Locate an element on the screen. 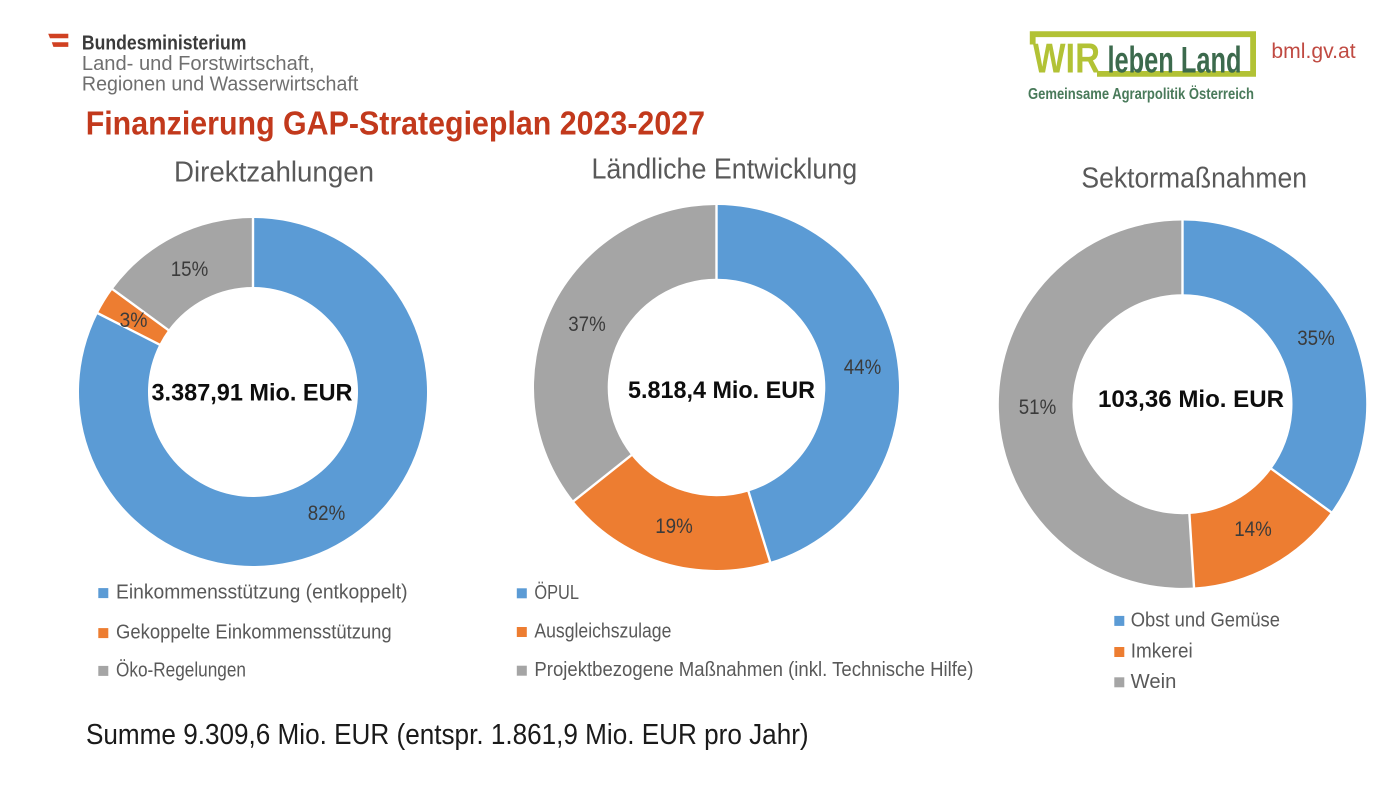 The width and height of the screenshot is (1400, 788). svg-text: 103,36 Mio. EUR is located at coordinates (1191, 399).